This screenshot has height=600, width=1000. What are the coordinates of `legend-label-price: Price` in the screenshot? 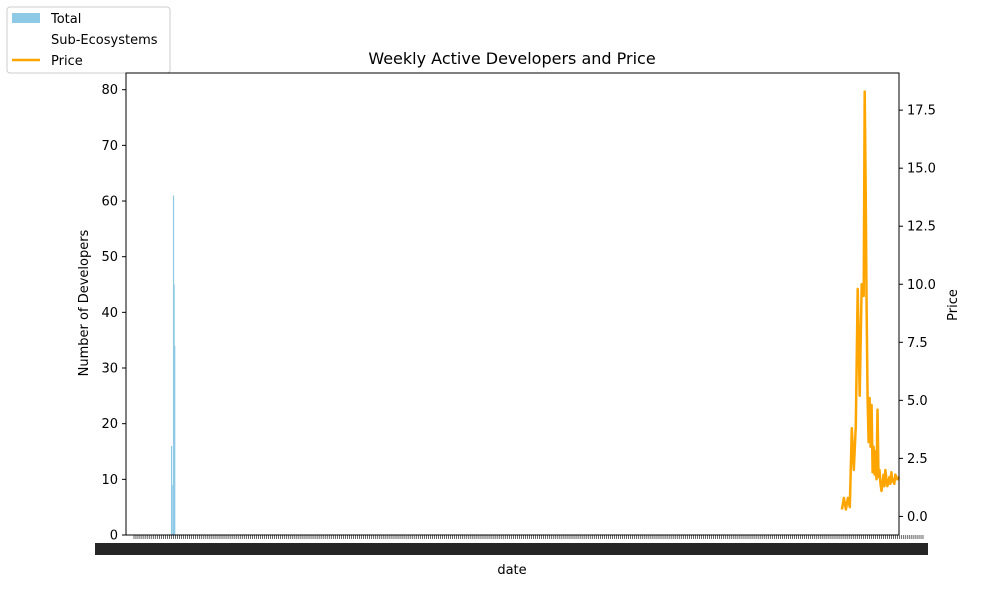 It's located at (67, 61).